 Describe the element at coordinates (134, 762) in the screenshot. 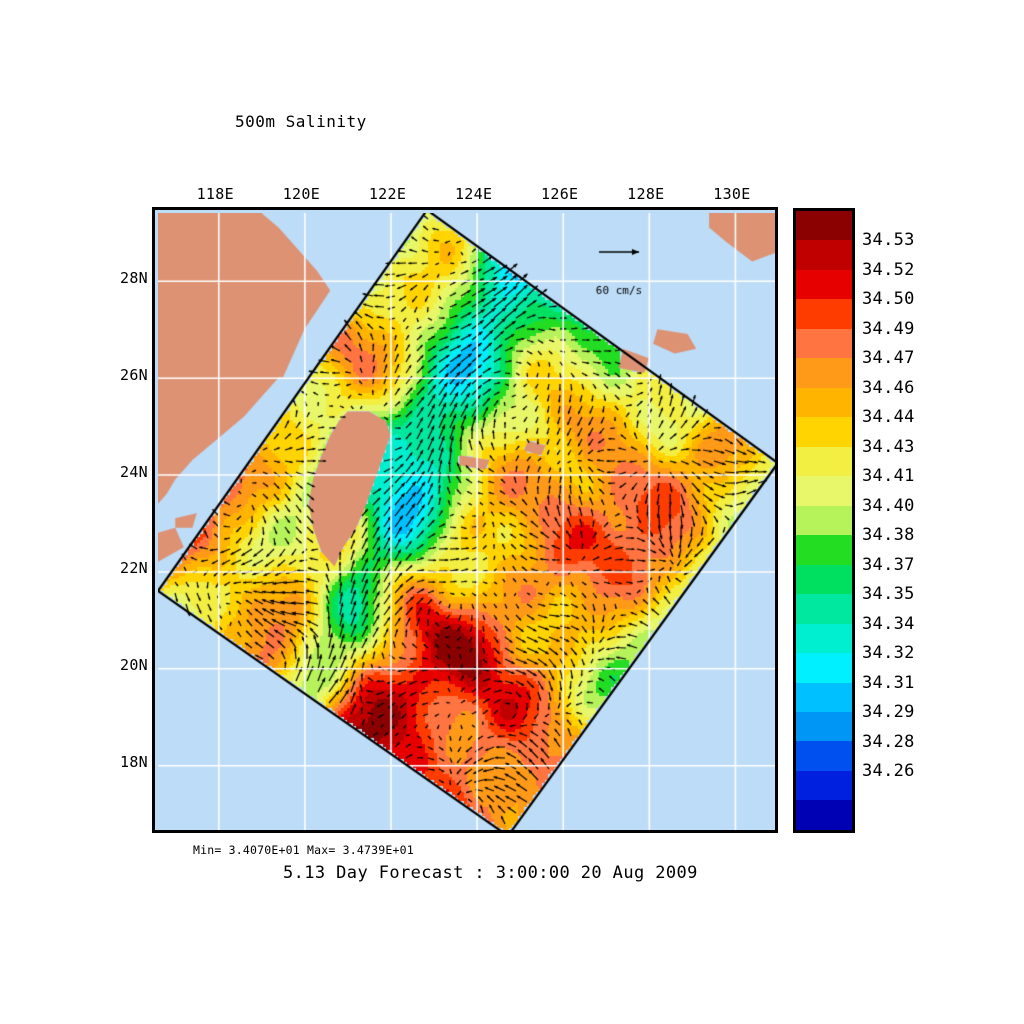

I see `lat-tick-18N: 18N` at that location.